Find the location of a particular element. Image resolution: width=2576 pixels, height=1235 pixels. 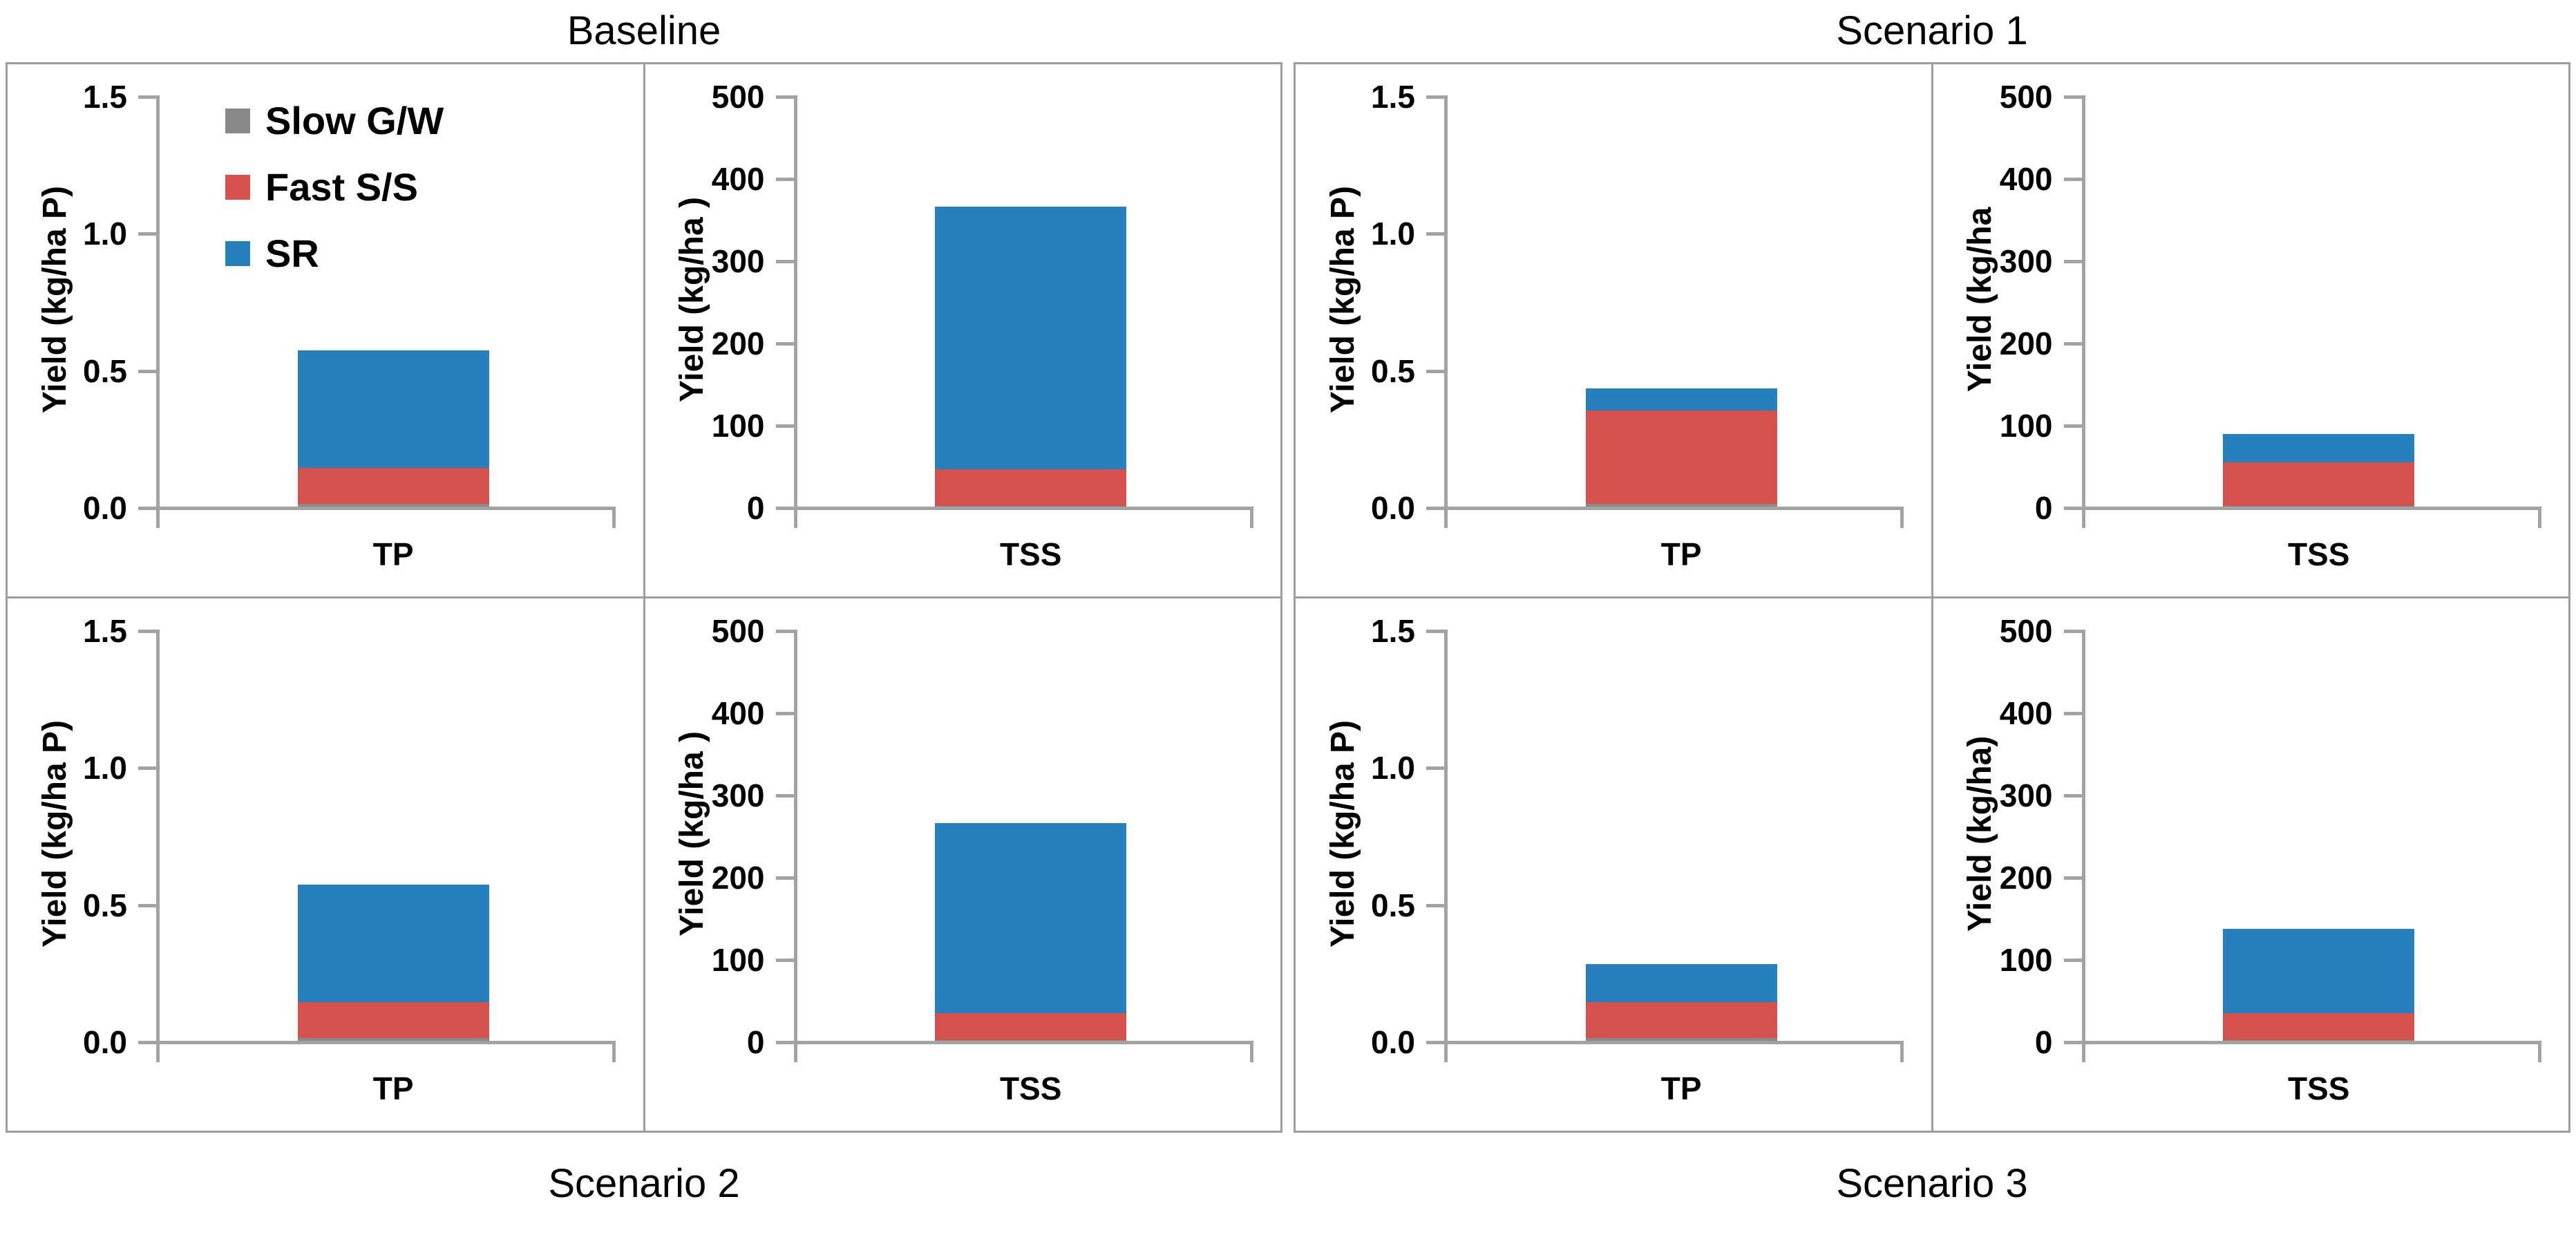

panel-scenario-3-tss: 0 100 200 300 400 500 Yield (kg/ha) TSS is located at coordinates (2250, 864).